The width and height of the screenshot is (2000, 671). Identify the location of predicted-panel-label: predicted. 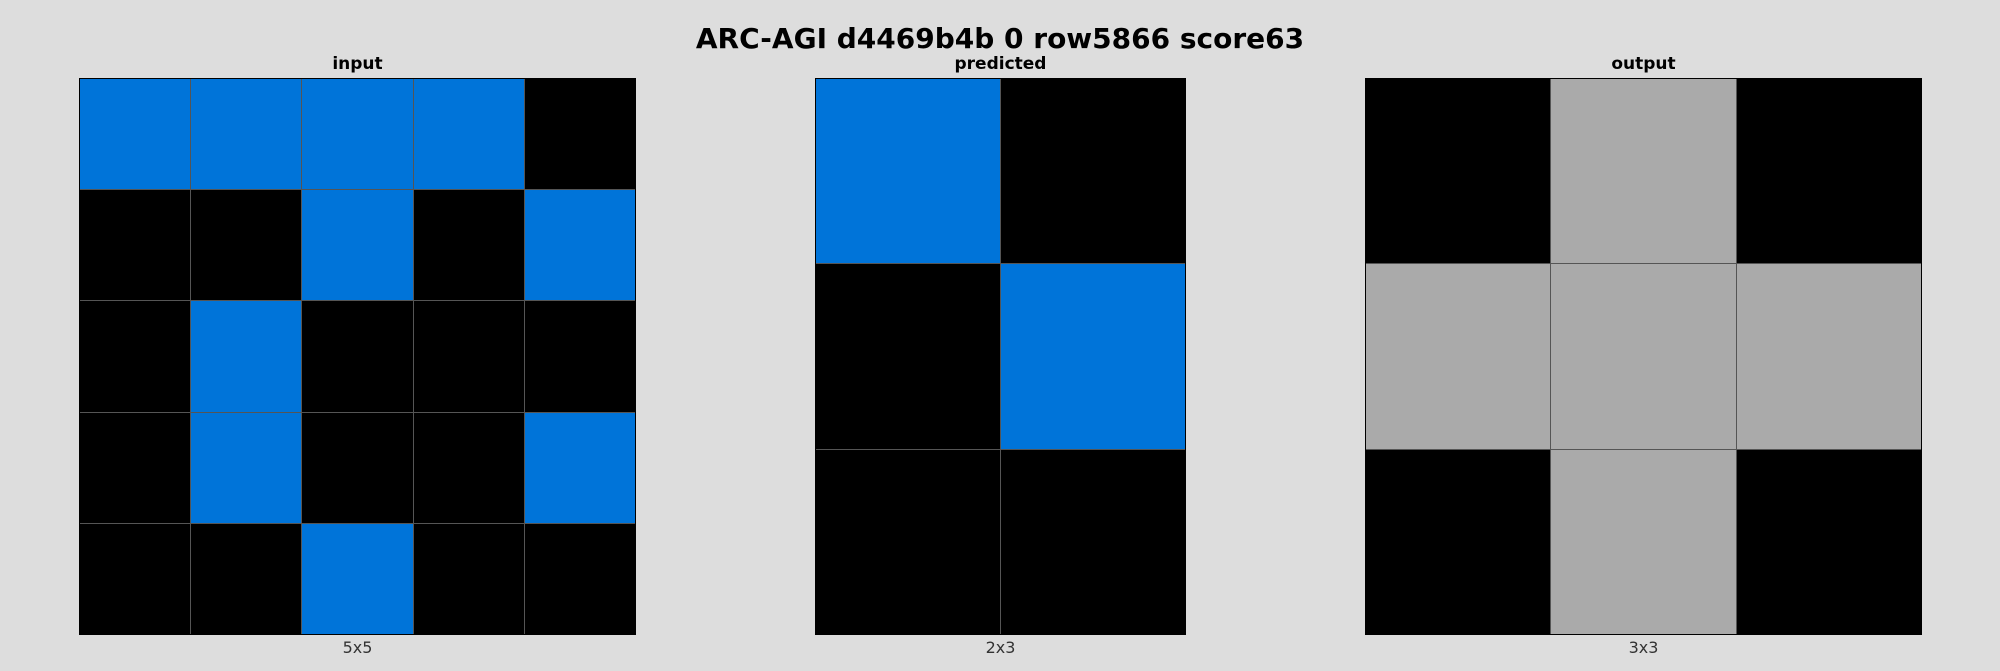
(1000, 64).